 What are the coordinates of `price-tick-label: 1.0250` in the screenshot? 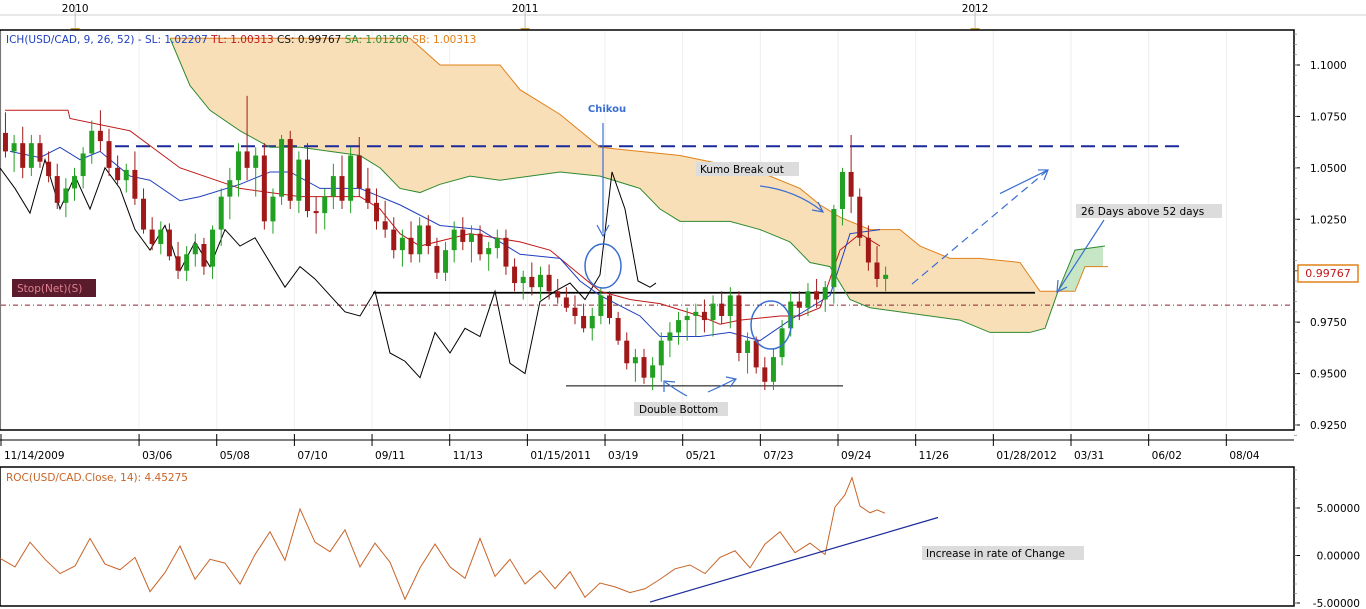 It's located at (1328, 220).